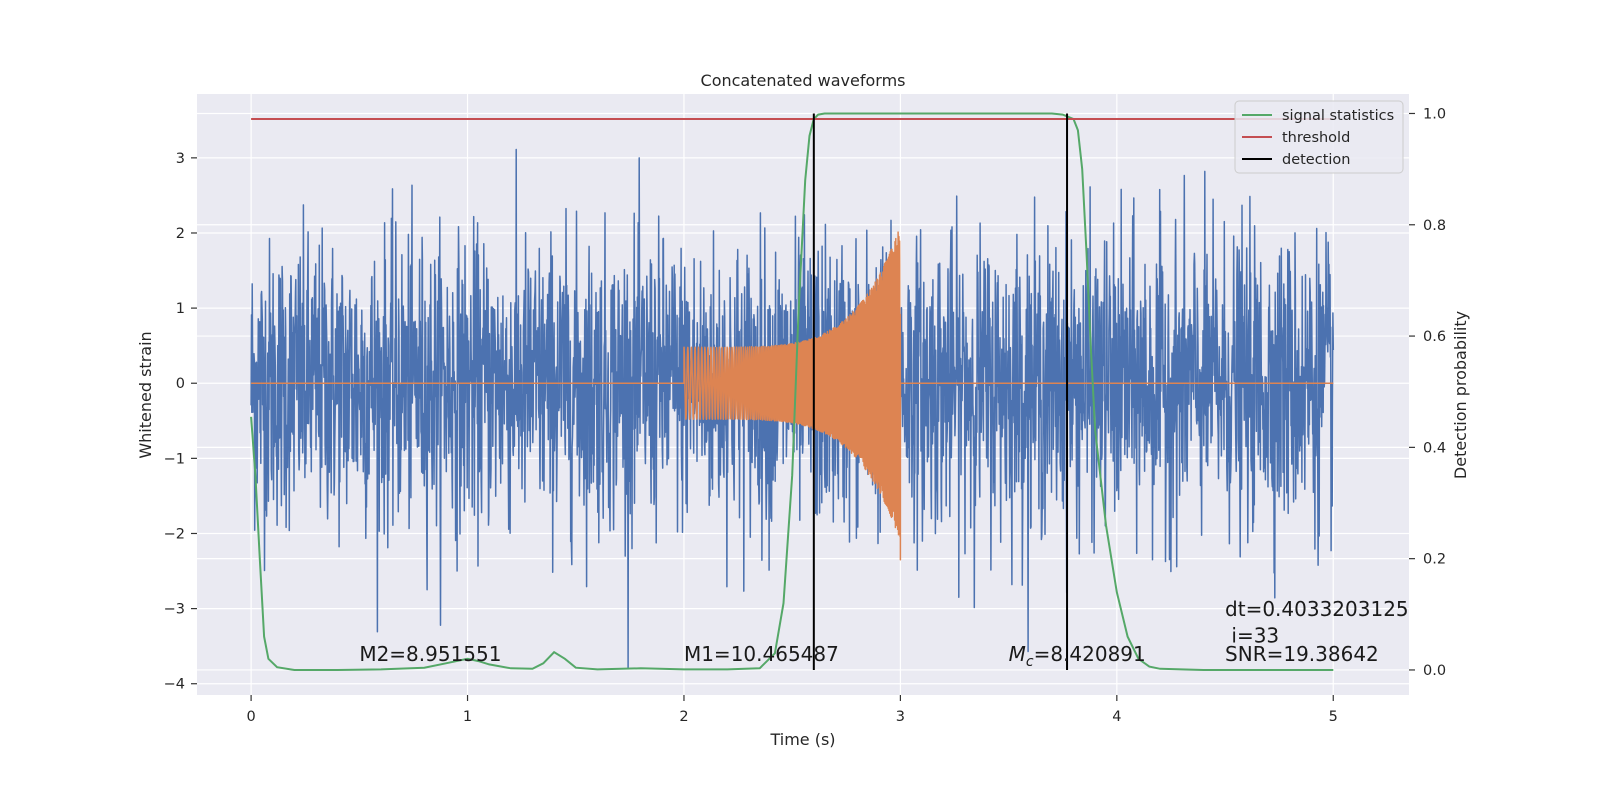 The width and height of the screenshot is (1600, 800). Describe the element at coordinates (1434, 671) in the screenshot. I see `y-right-tick-label: 0.0` at that location.